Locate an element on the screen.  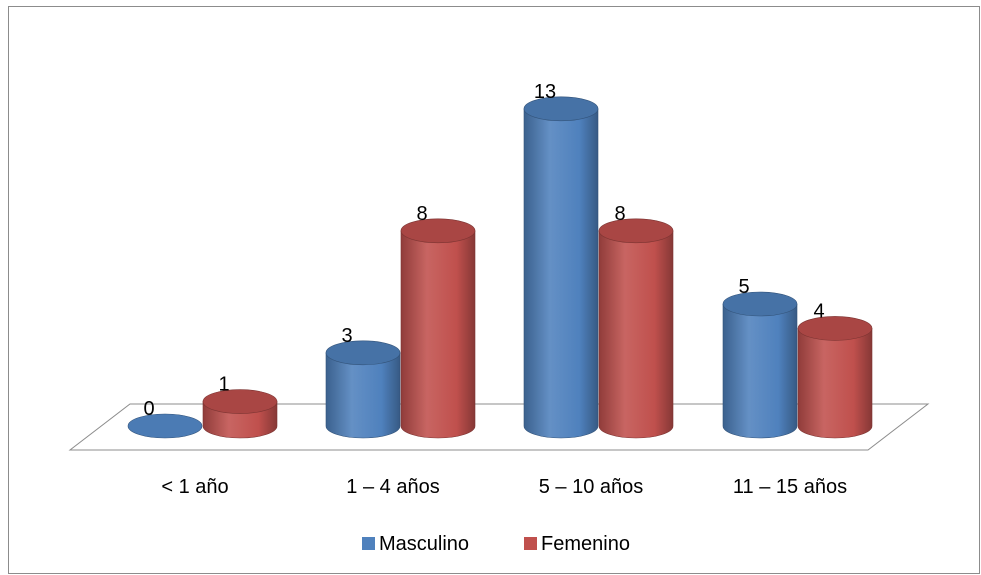
data-label: 5 is located at coordinates (743, 287).